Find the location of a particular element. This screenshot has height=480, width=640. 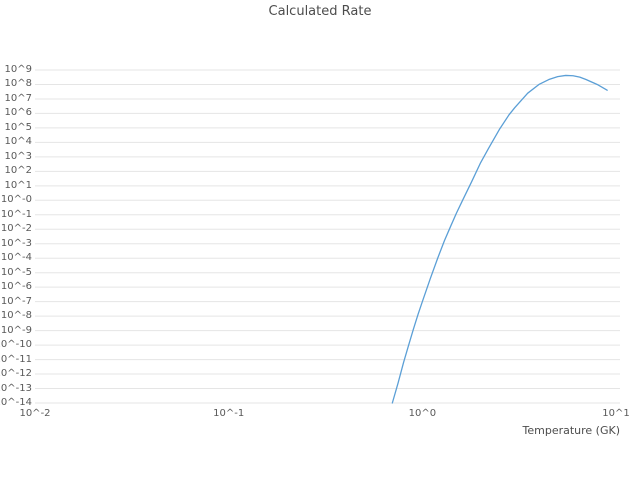

y-axis-tick-label: 10^-11 is located at coordinates (16, 359).